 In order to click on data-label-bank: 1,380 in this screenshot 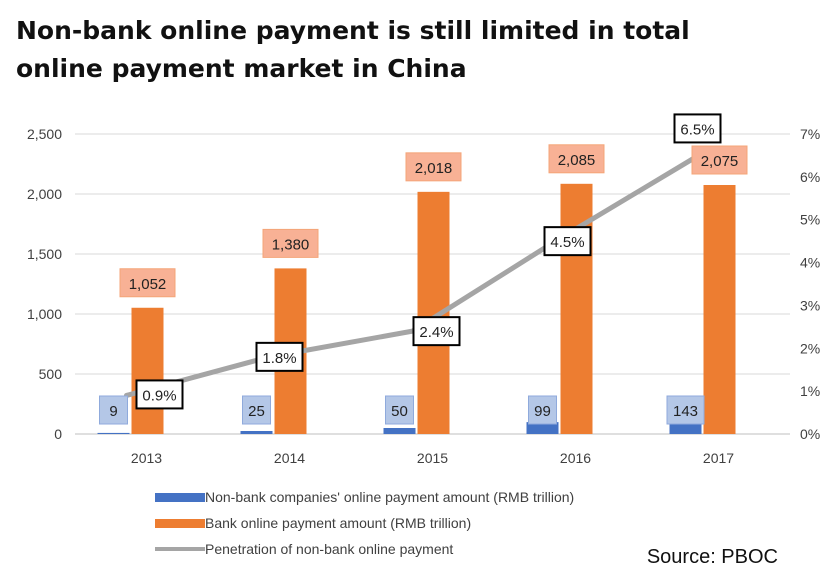, I will do `click(291, 244)`.